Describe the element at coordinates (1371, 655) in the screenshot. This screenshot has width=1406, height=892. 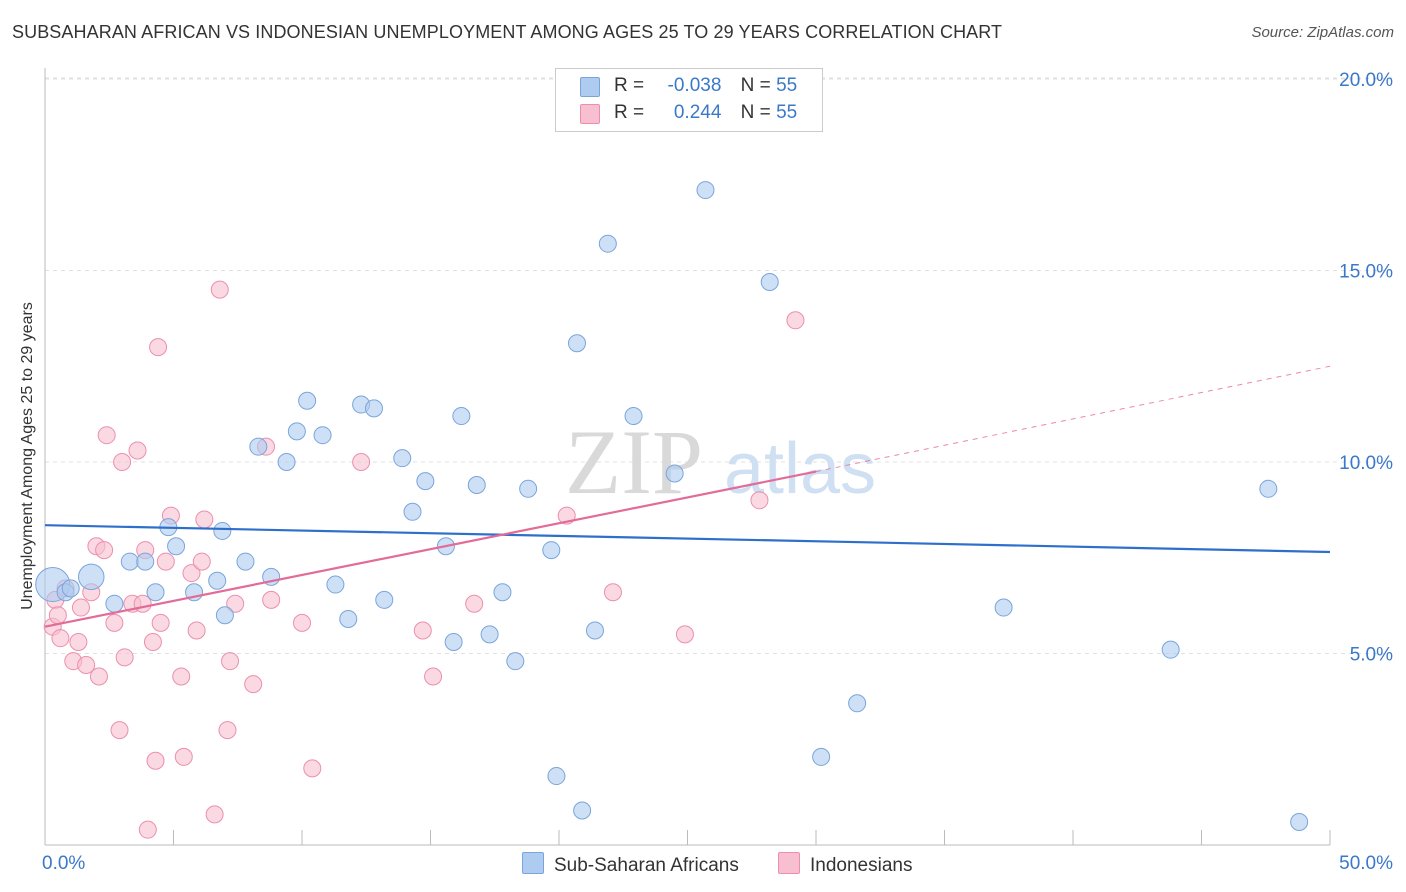
I see `y-tick-label: 5.0%` at that location.